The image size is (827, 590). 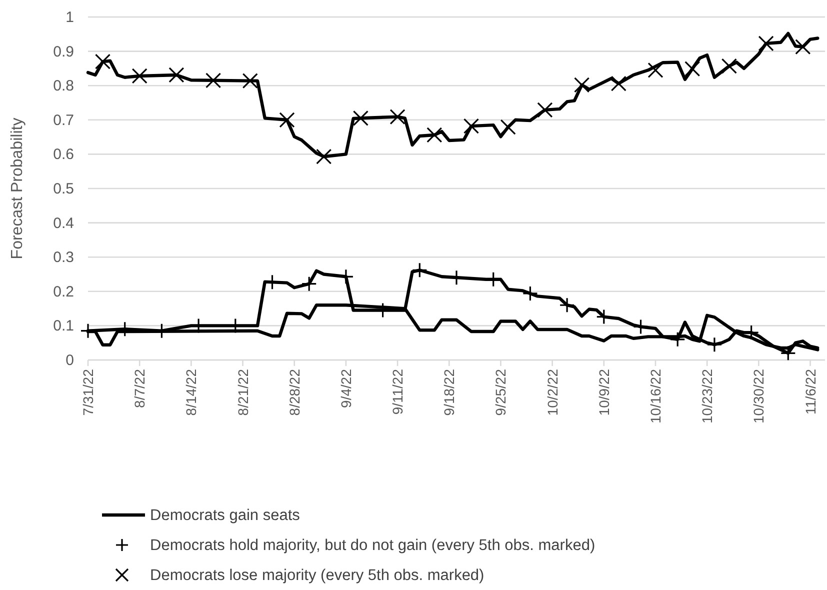 What do you see at coordinates (317, 575) in the screenshot?
I see `legend-label: Democrats lose majority (every 5th obs. marked)` at bounding box center [317, 575].